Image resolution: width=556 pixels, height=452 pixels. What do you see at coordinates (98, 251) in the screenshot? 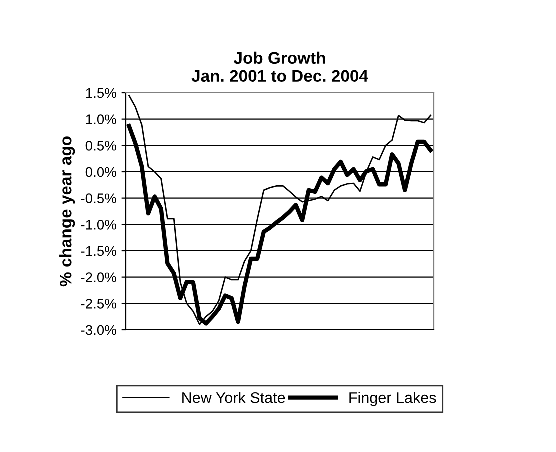
I see `y-tick-label: -1.5%` at bounding box center [98, 251].